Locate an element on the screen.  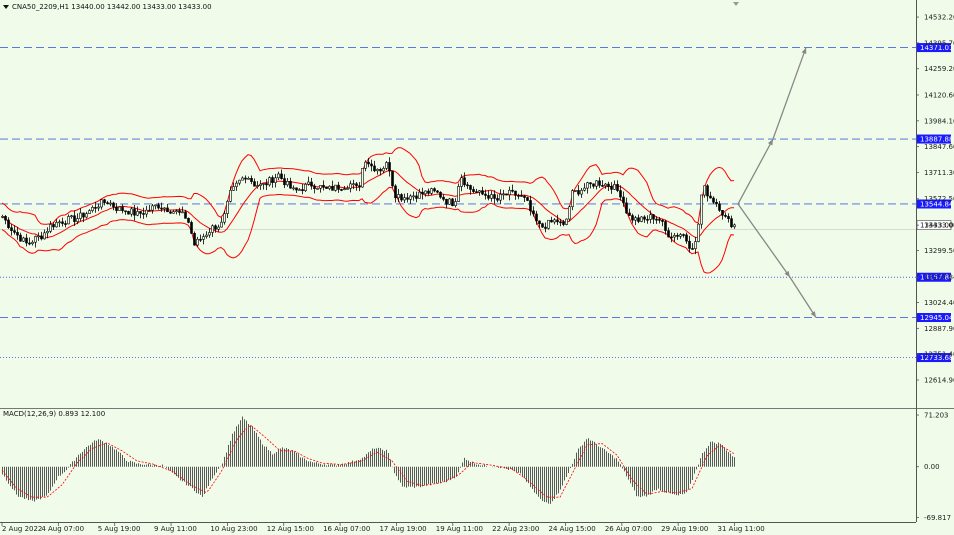
macd-axis: 71.203 0.00 -69.817 is located at coordinates (933, 467).